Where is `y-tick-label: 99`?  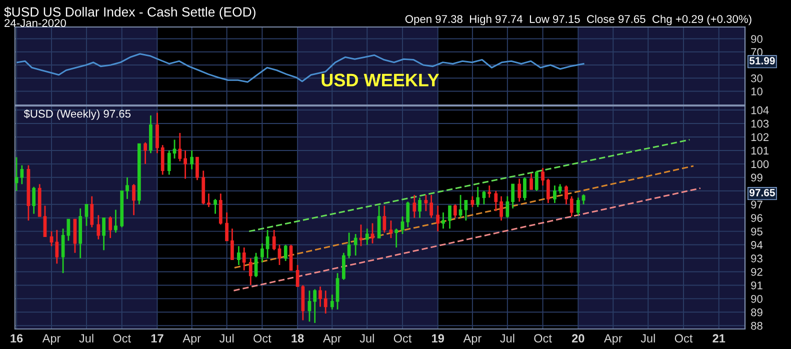 y-tick-label: 99 is located at coordinates (756, 178).